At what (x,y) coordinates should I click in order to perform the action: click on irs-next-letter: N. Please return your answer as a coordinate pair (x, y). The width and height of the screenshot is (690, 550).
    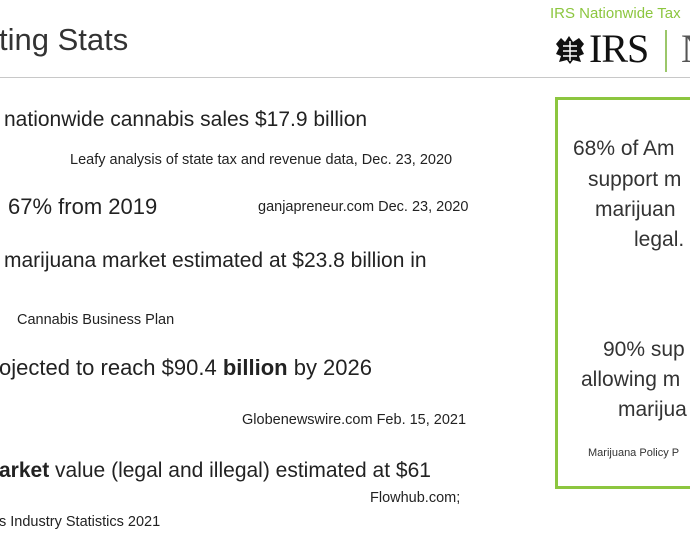
    Looking at the image, I should click on (685, 49).